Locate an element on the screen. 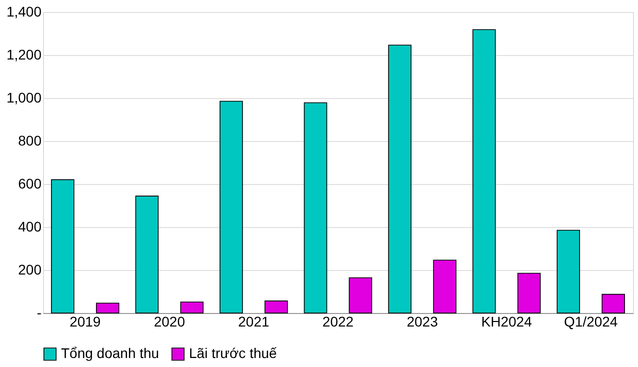 Image resolution: width=638 pixels, height=367 pixels. y-tick-label: 200 is located at coordinates (30, 270).